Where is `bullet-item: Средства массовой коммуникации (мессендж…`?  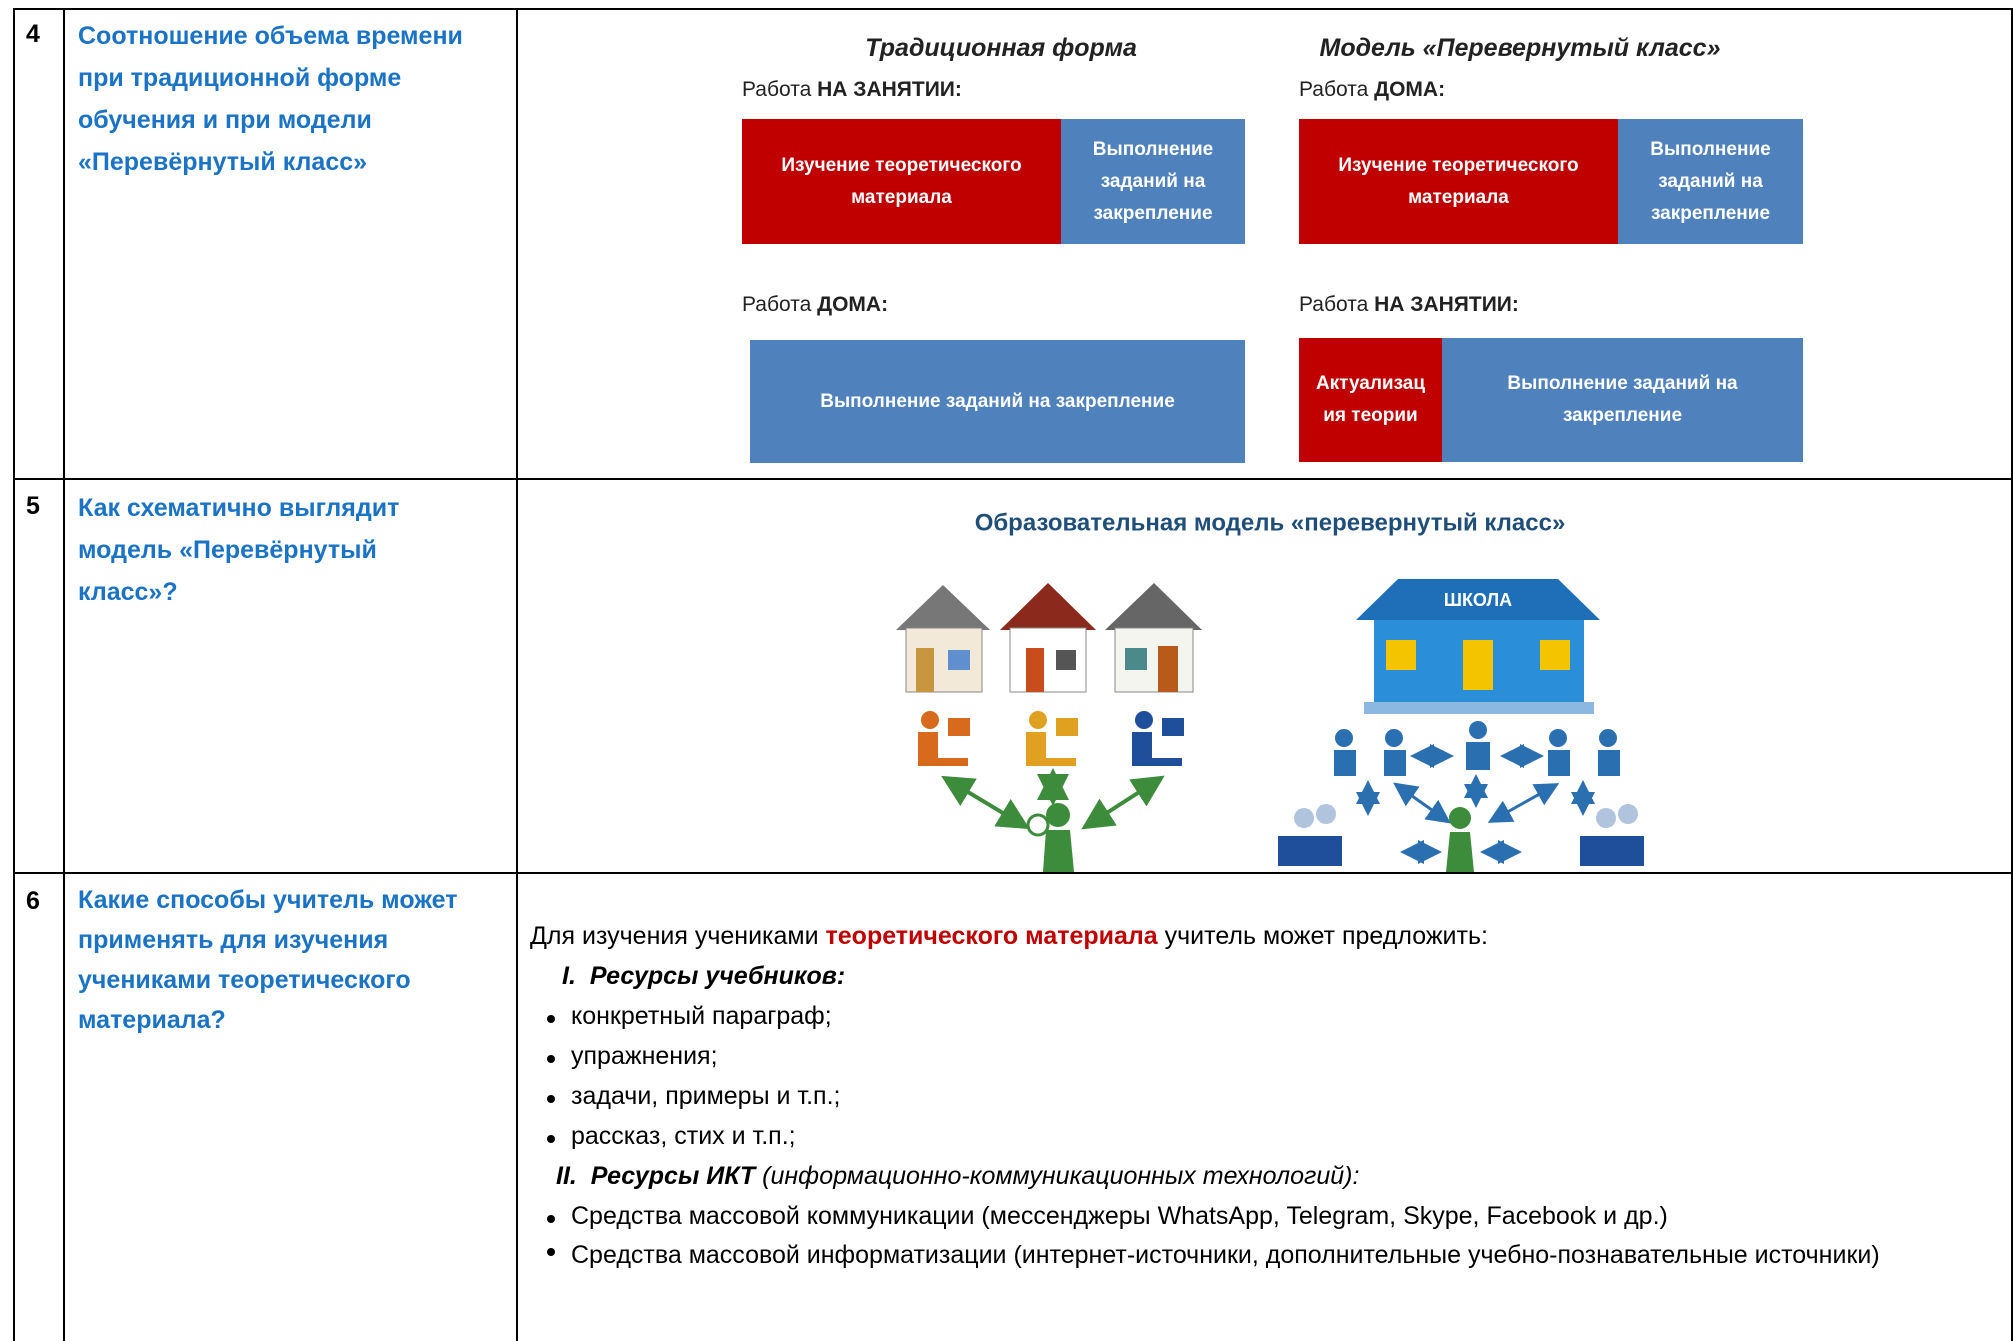 bullet-item: Средства массовой коммуникации (мессендж… is located at coordinates (1107, 1216).